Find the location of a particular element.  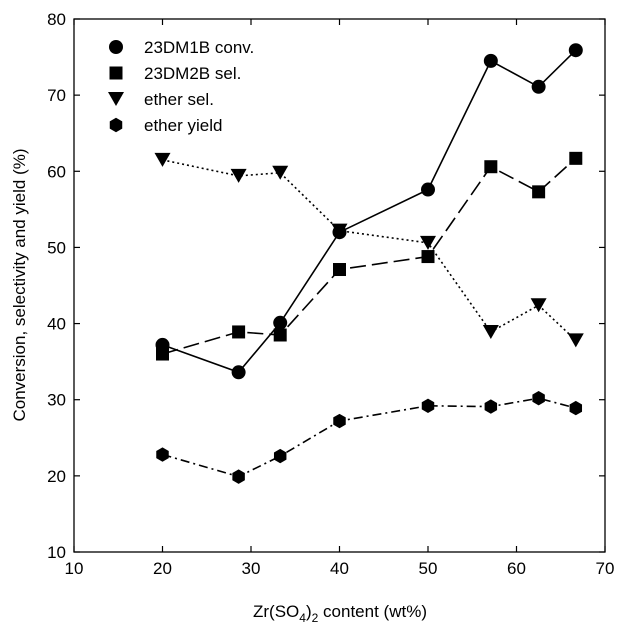

x-axis-label: Zr(SO4)2 content (wt%) is located at coordinates (340, 613).